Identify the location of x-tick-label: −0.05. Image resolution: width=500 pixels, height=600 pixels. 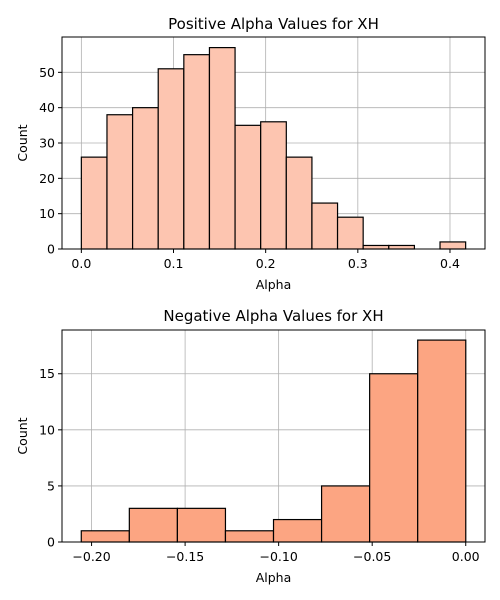
(372, 556).